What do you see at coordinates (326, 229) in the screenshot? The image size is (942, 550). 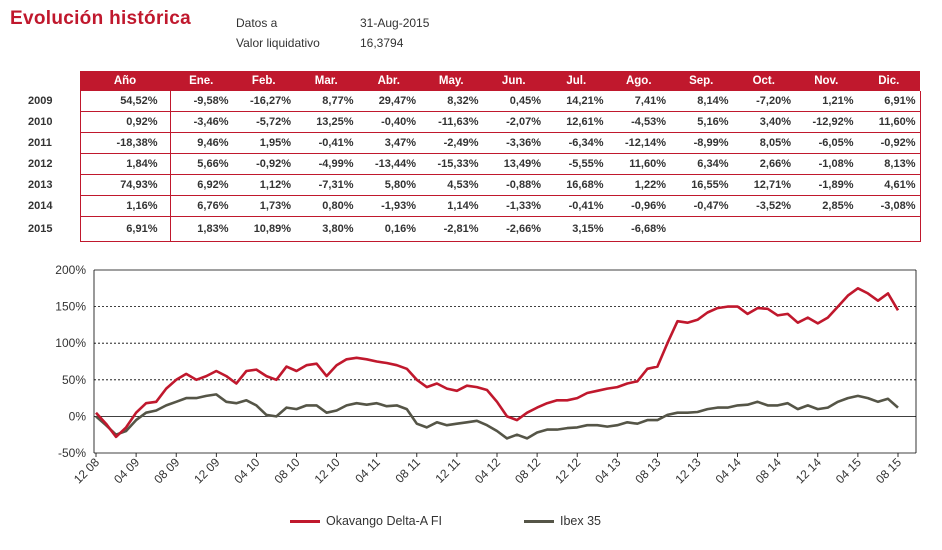 I see `monthly-return-cell: 3,80%` at bounding box center [326, 229].